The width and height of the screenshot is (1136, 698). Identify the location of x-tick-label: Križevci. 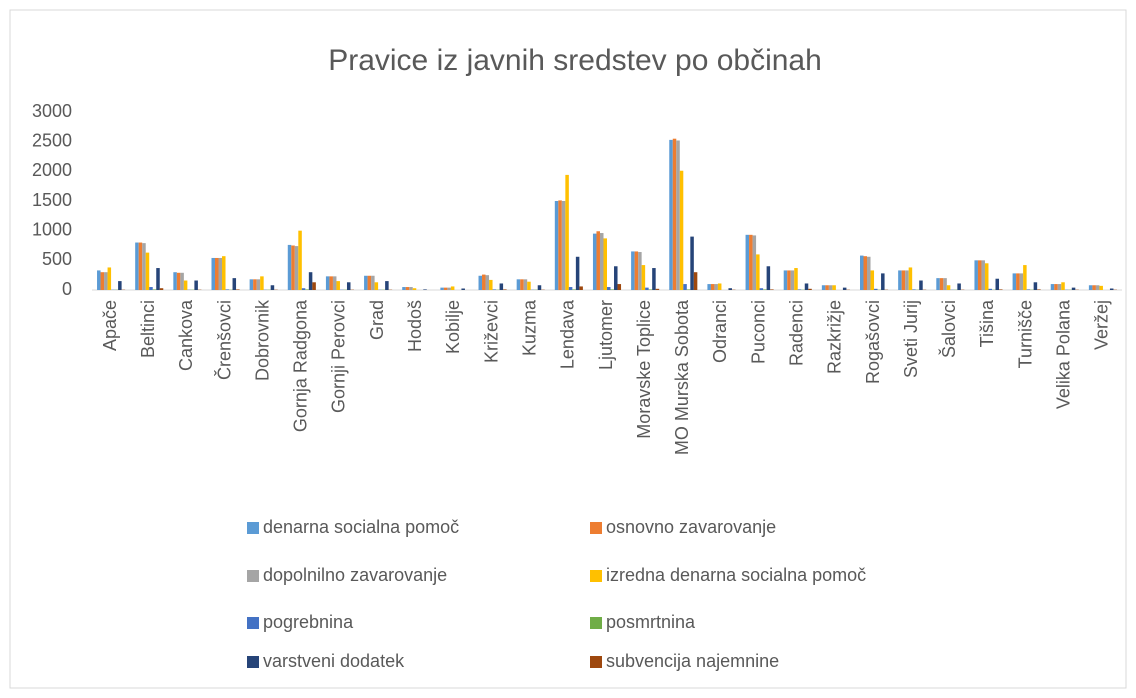
(491, 331).